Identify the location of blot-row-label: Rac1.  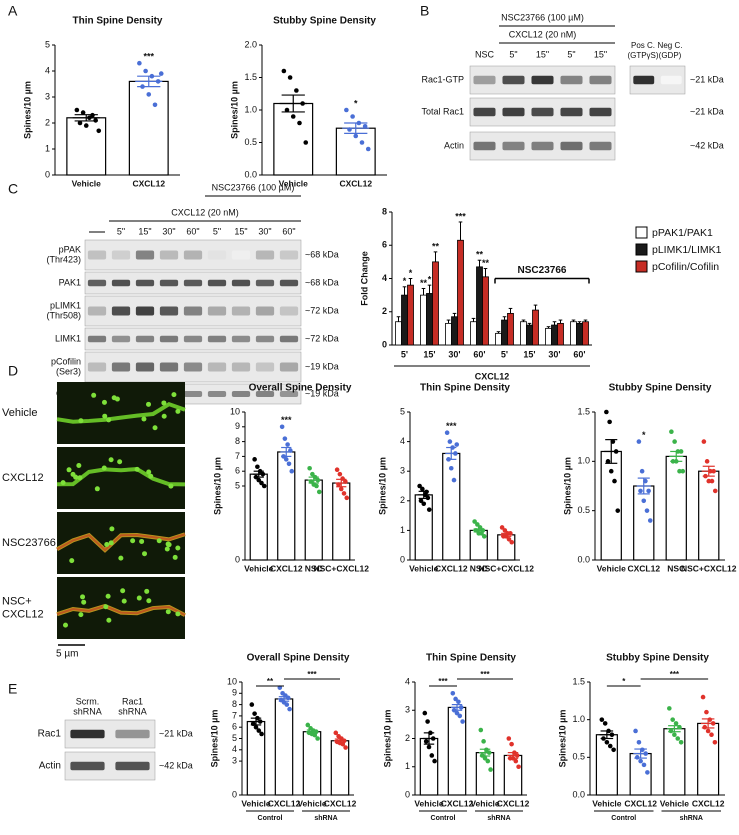
(50, 734).